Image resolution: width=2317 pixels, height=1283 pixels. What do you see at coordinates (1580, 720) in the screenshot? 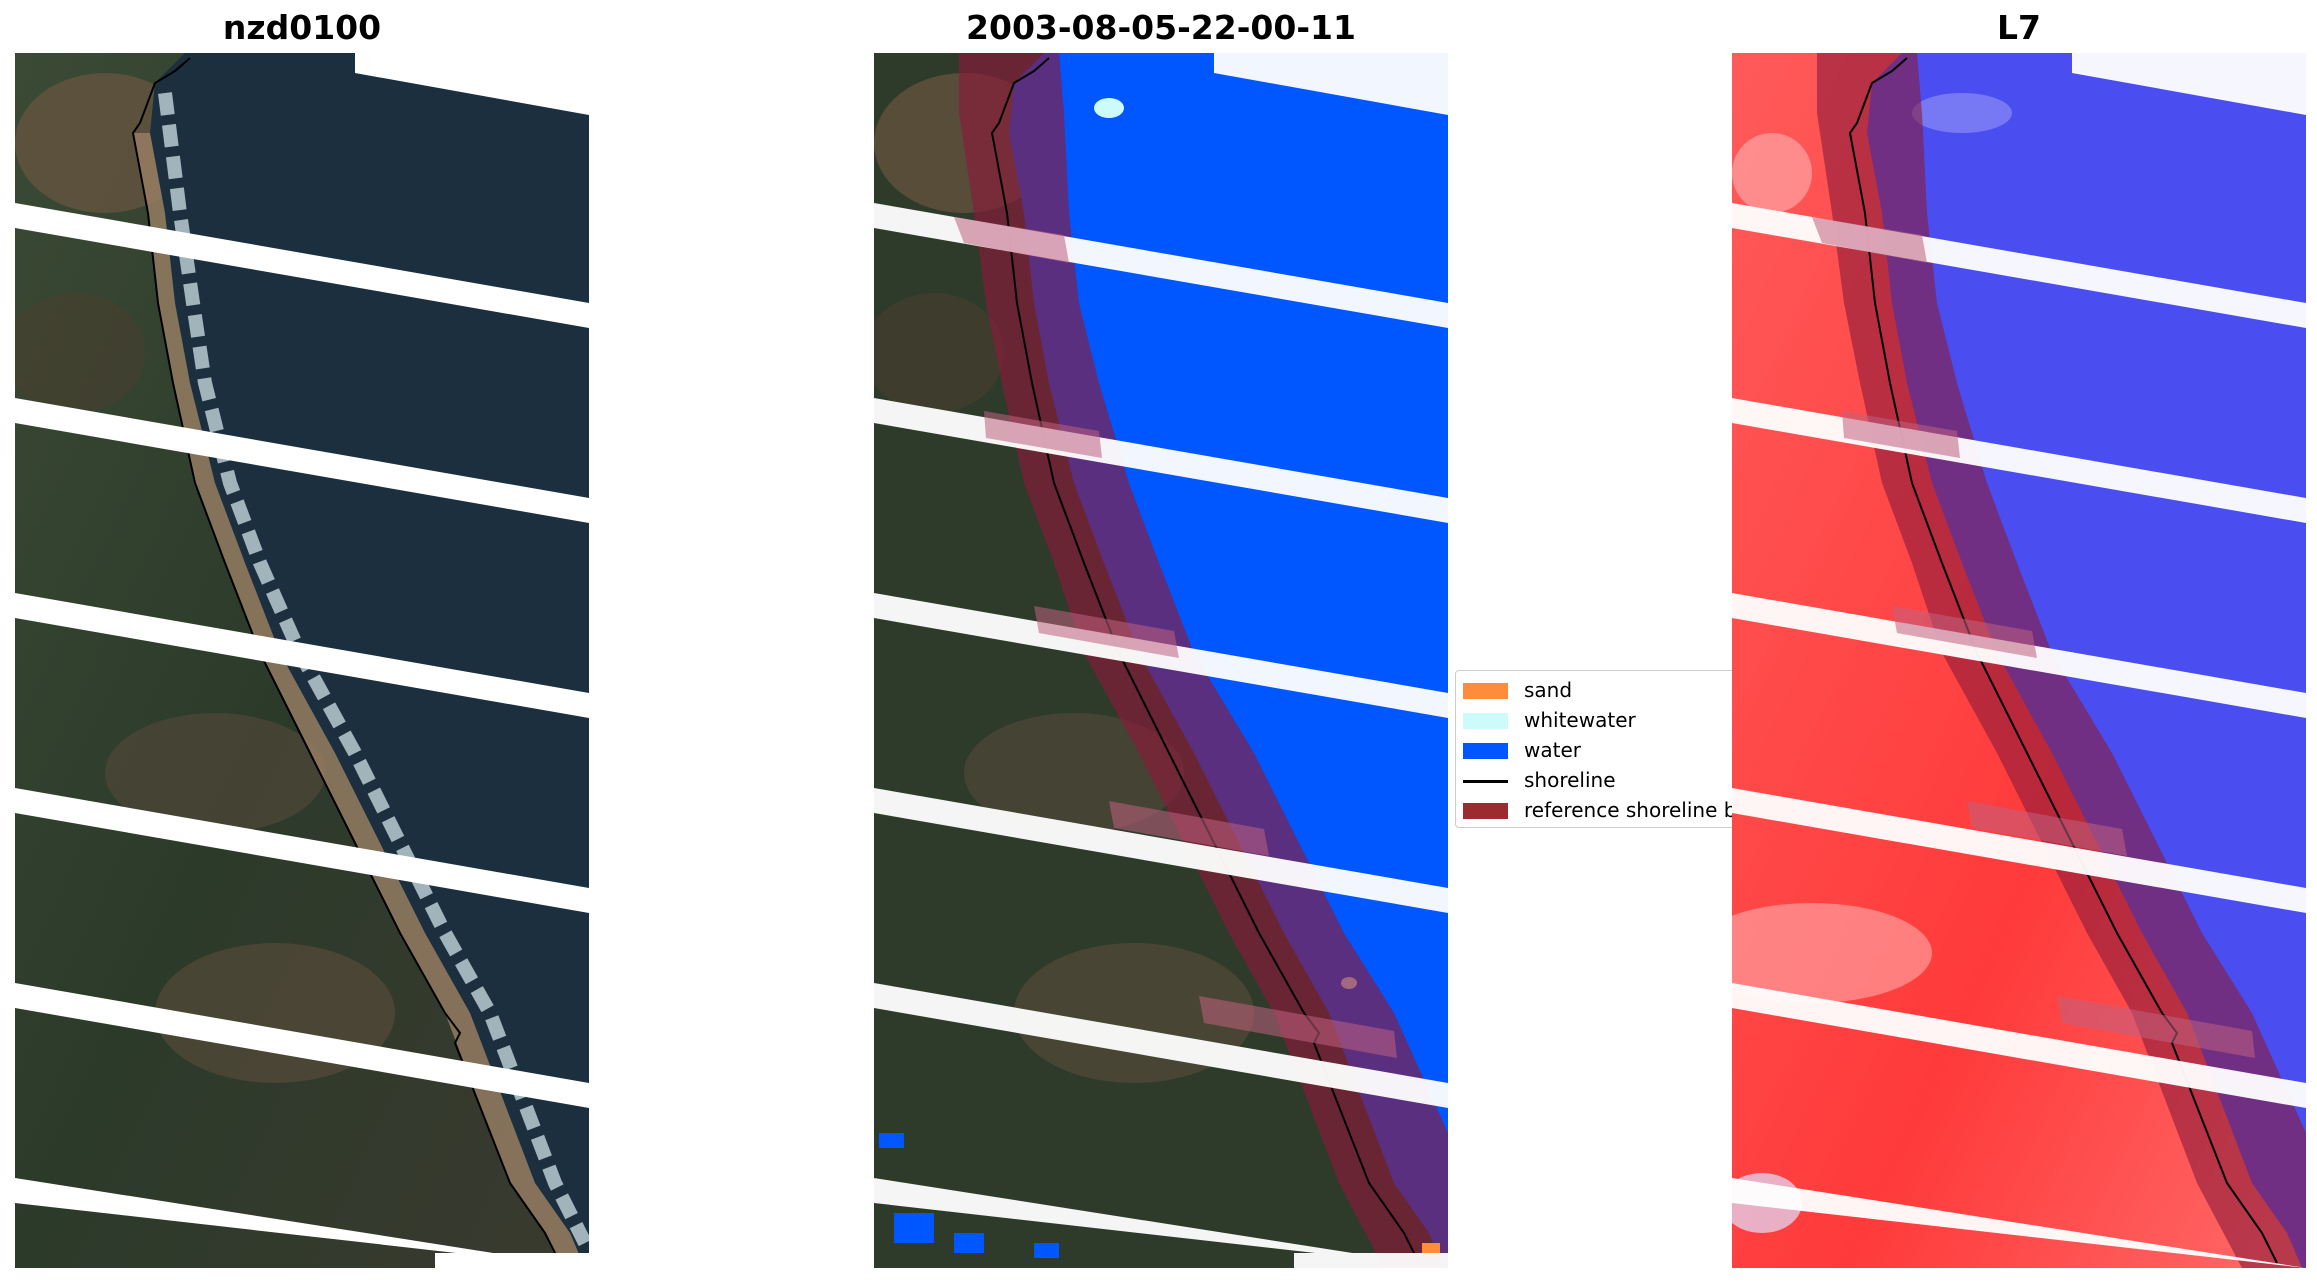
I see `legend-label-whitewater: whitewater` at bounding box center [1580, 720].